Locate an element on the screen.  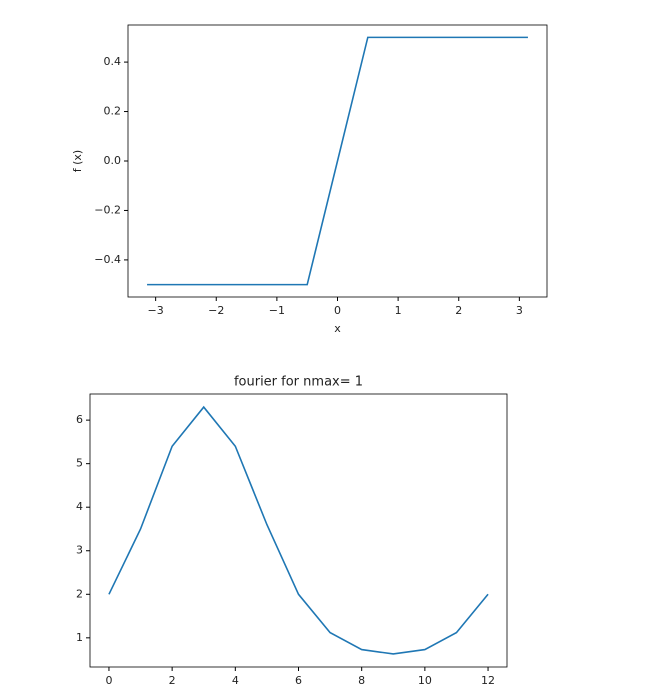
x-tick-label: −1 is located at coordinates (277, 310).